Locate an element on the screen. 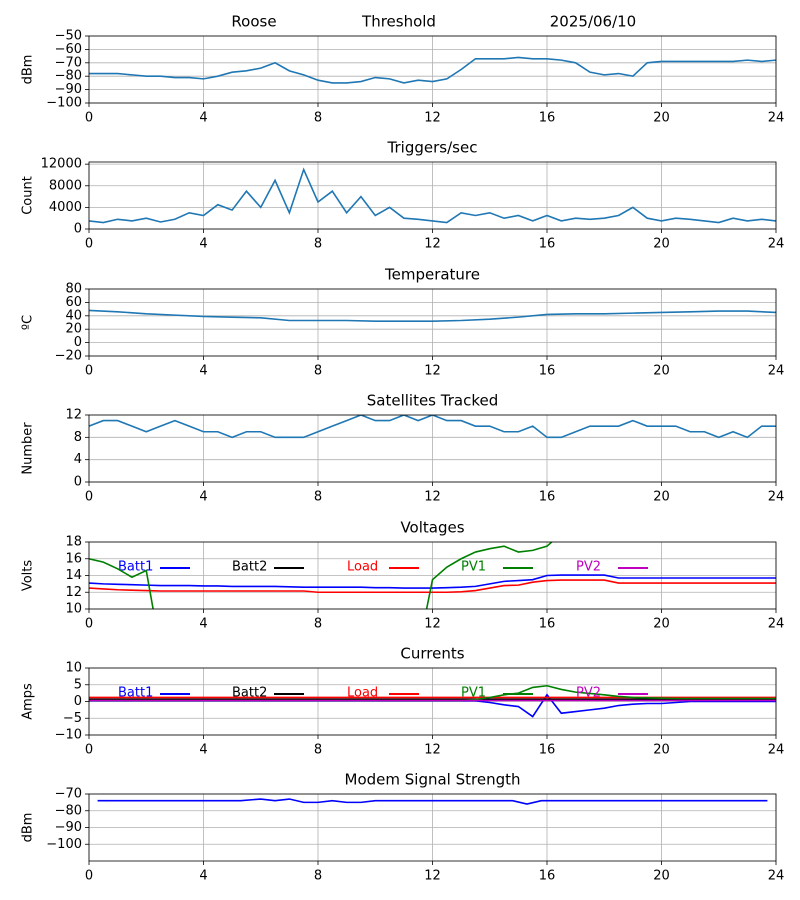 The image size is (800, 900). y-axis-label: Amps is located at coordinates (28, 701).